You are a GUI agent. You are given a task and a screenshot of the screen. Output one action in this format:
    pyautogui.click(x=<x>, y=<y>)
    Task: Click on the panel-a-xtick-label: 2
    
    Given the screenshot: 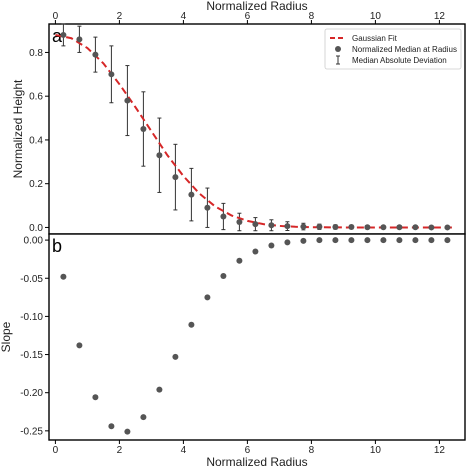 What is the action you would take?
    pyautogui.click(x=120, y=16)
    